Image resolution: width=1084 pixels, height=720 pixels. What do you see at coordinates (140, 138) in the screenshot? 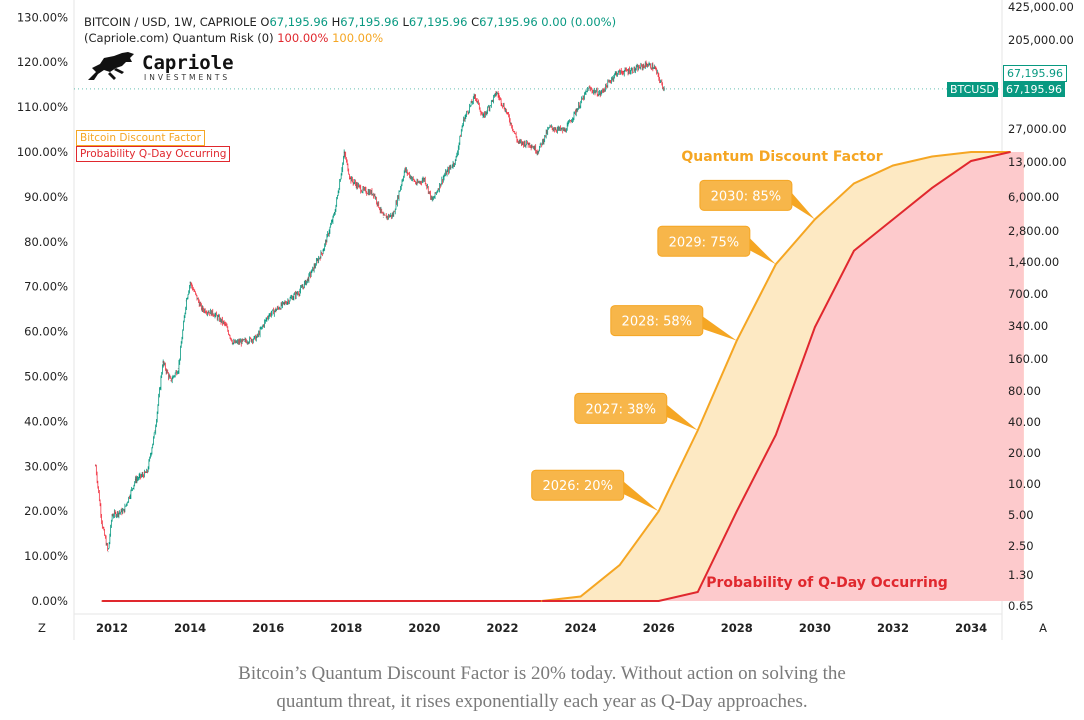
I see `discount-series-key: Bitcoin Discount Factor` at bounding box center [140, 138].